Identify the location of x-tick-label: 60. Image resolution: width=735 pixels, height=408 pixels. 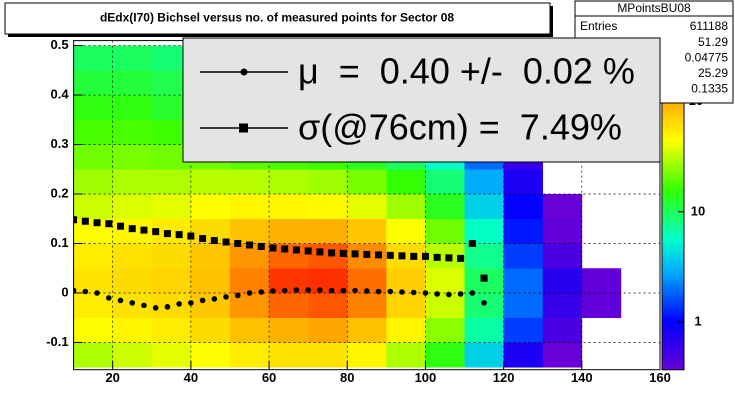
(269, 377).